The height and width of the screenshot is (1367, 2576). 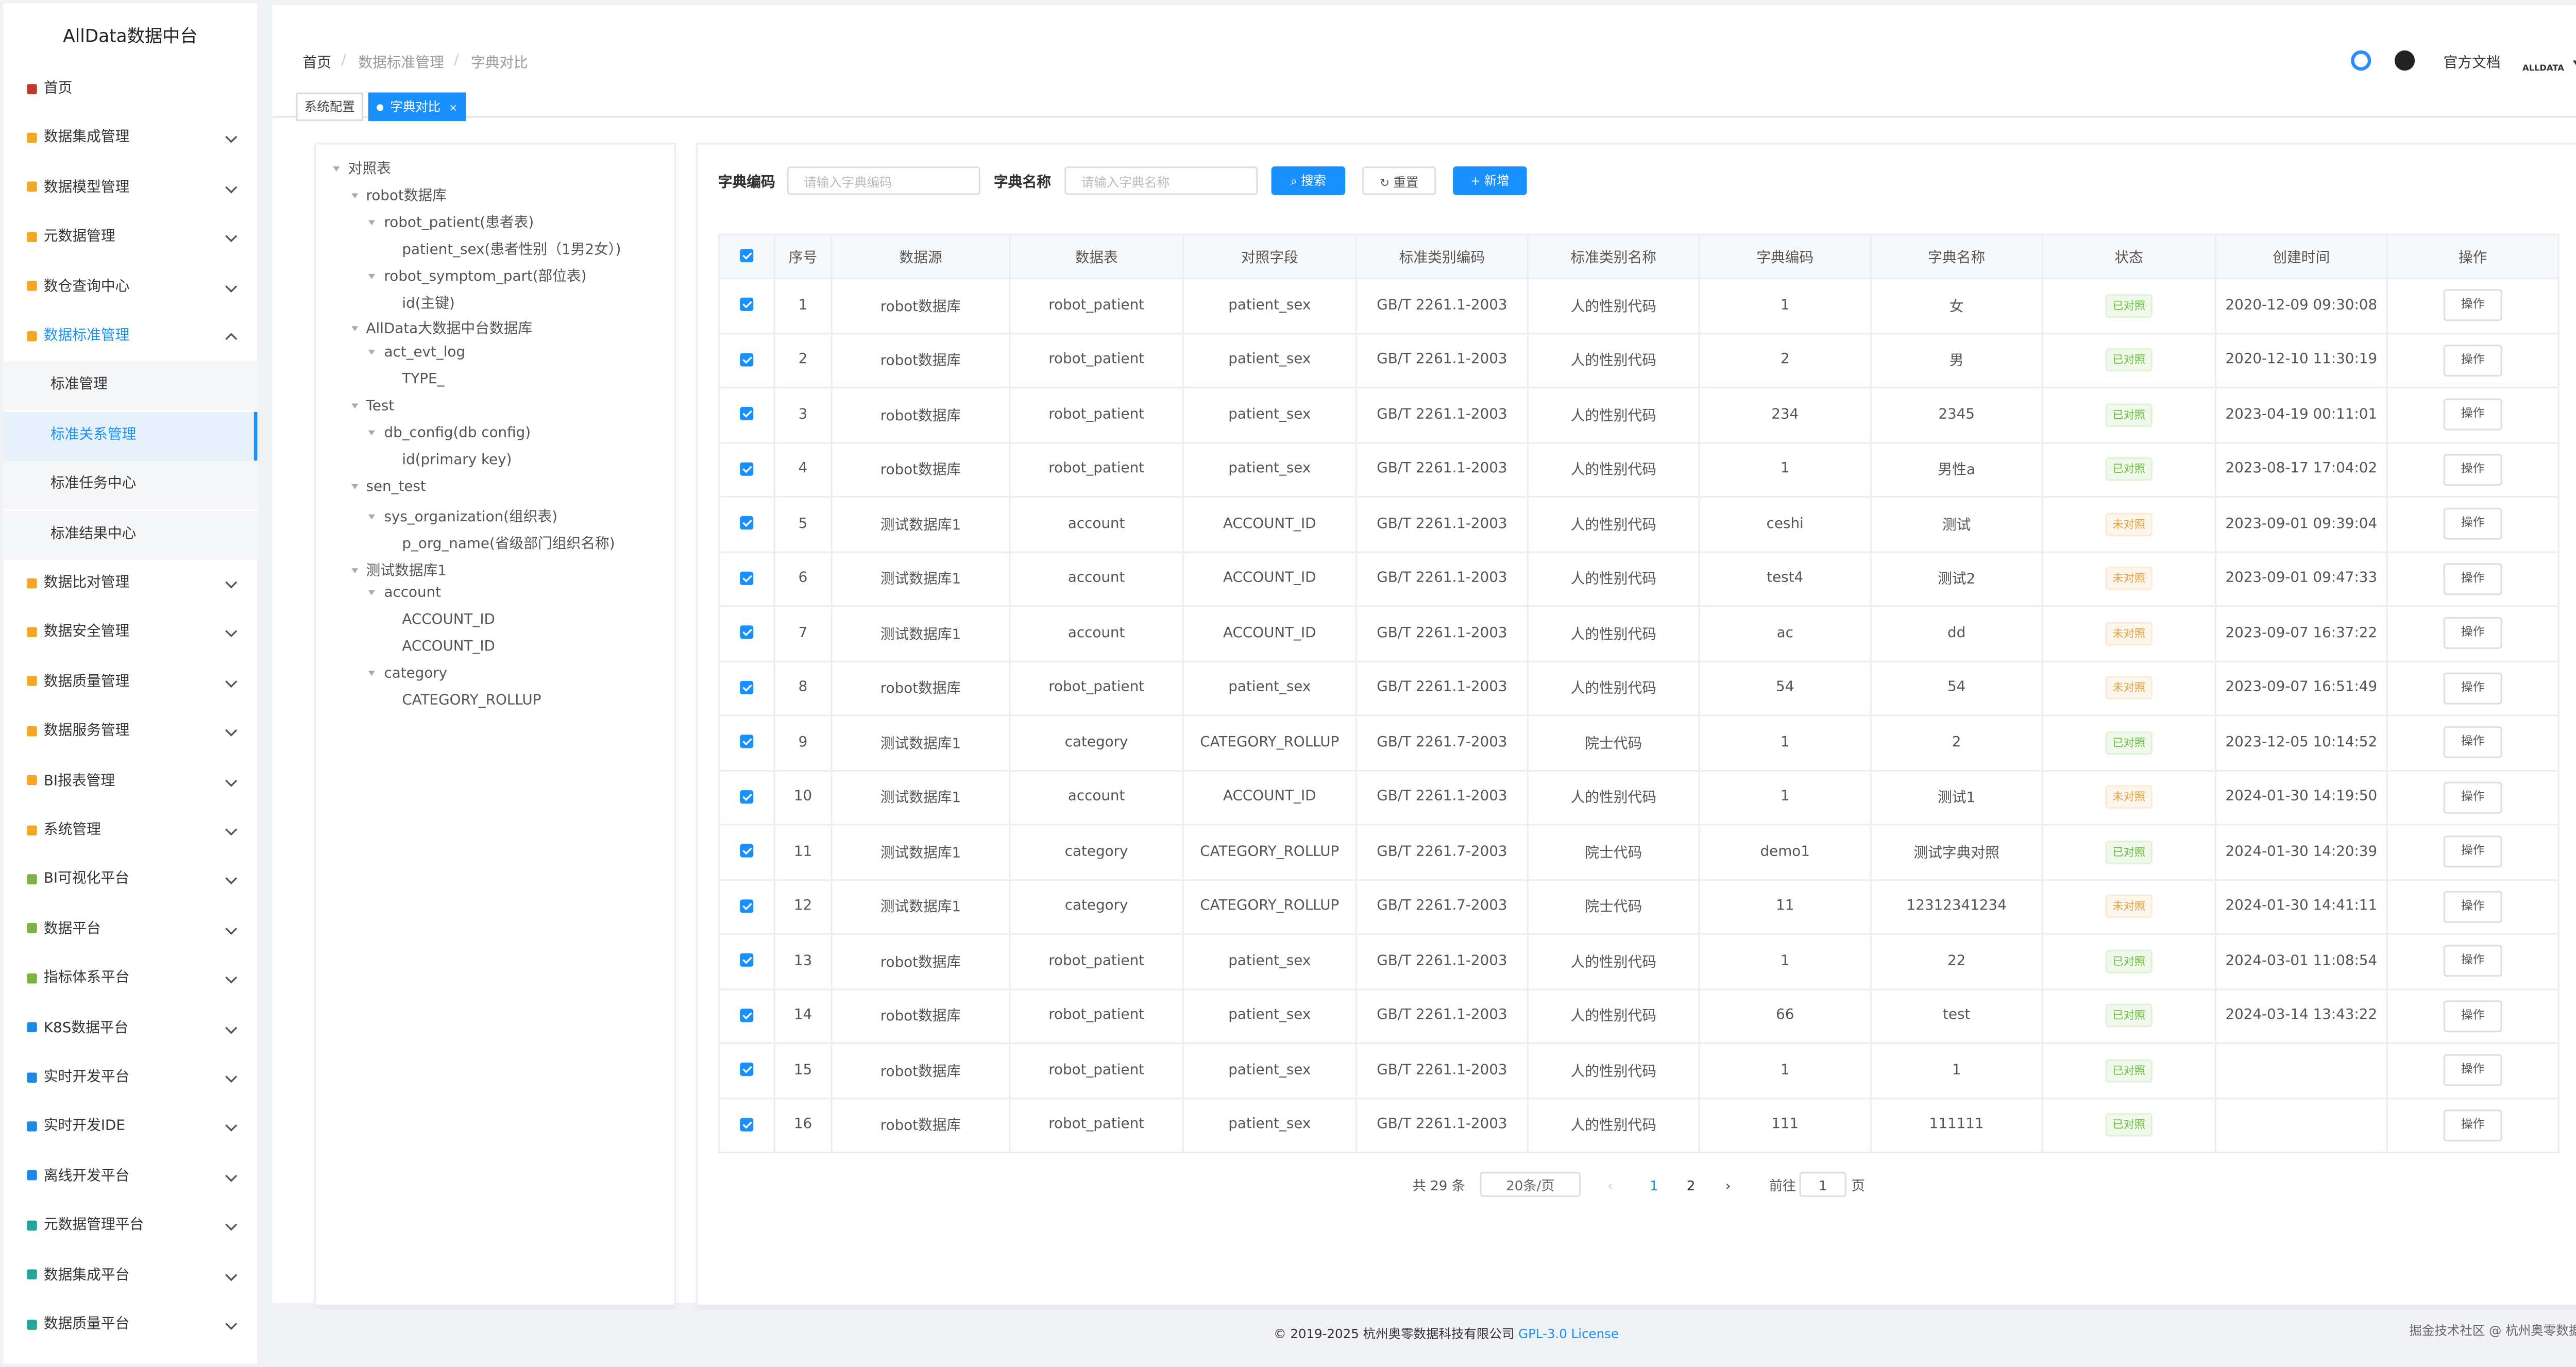 I want to click on tree-node: sen_test, so click(x=388, y=487).